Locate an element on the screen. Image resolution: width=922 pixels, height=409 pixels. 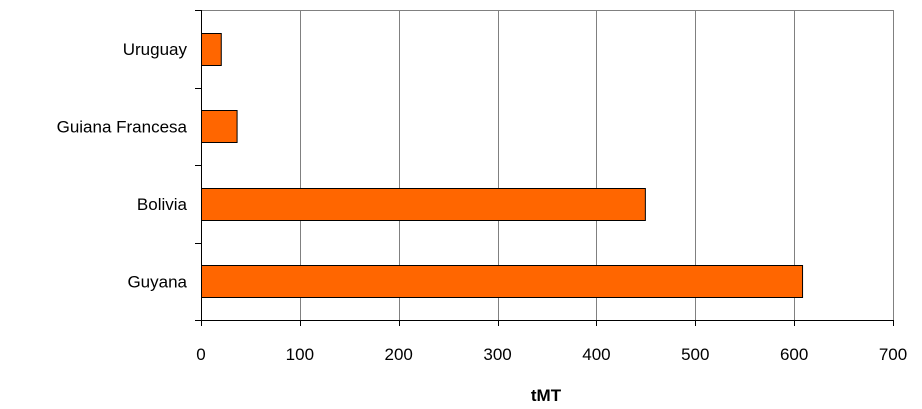
x-tick-label: 100 is located at coordinates (300, 354).